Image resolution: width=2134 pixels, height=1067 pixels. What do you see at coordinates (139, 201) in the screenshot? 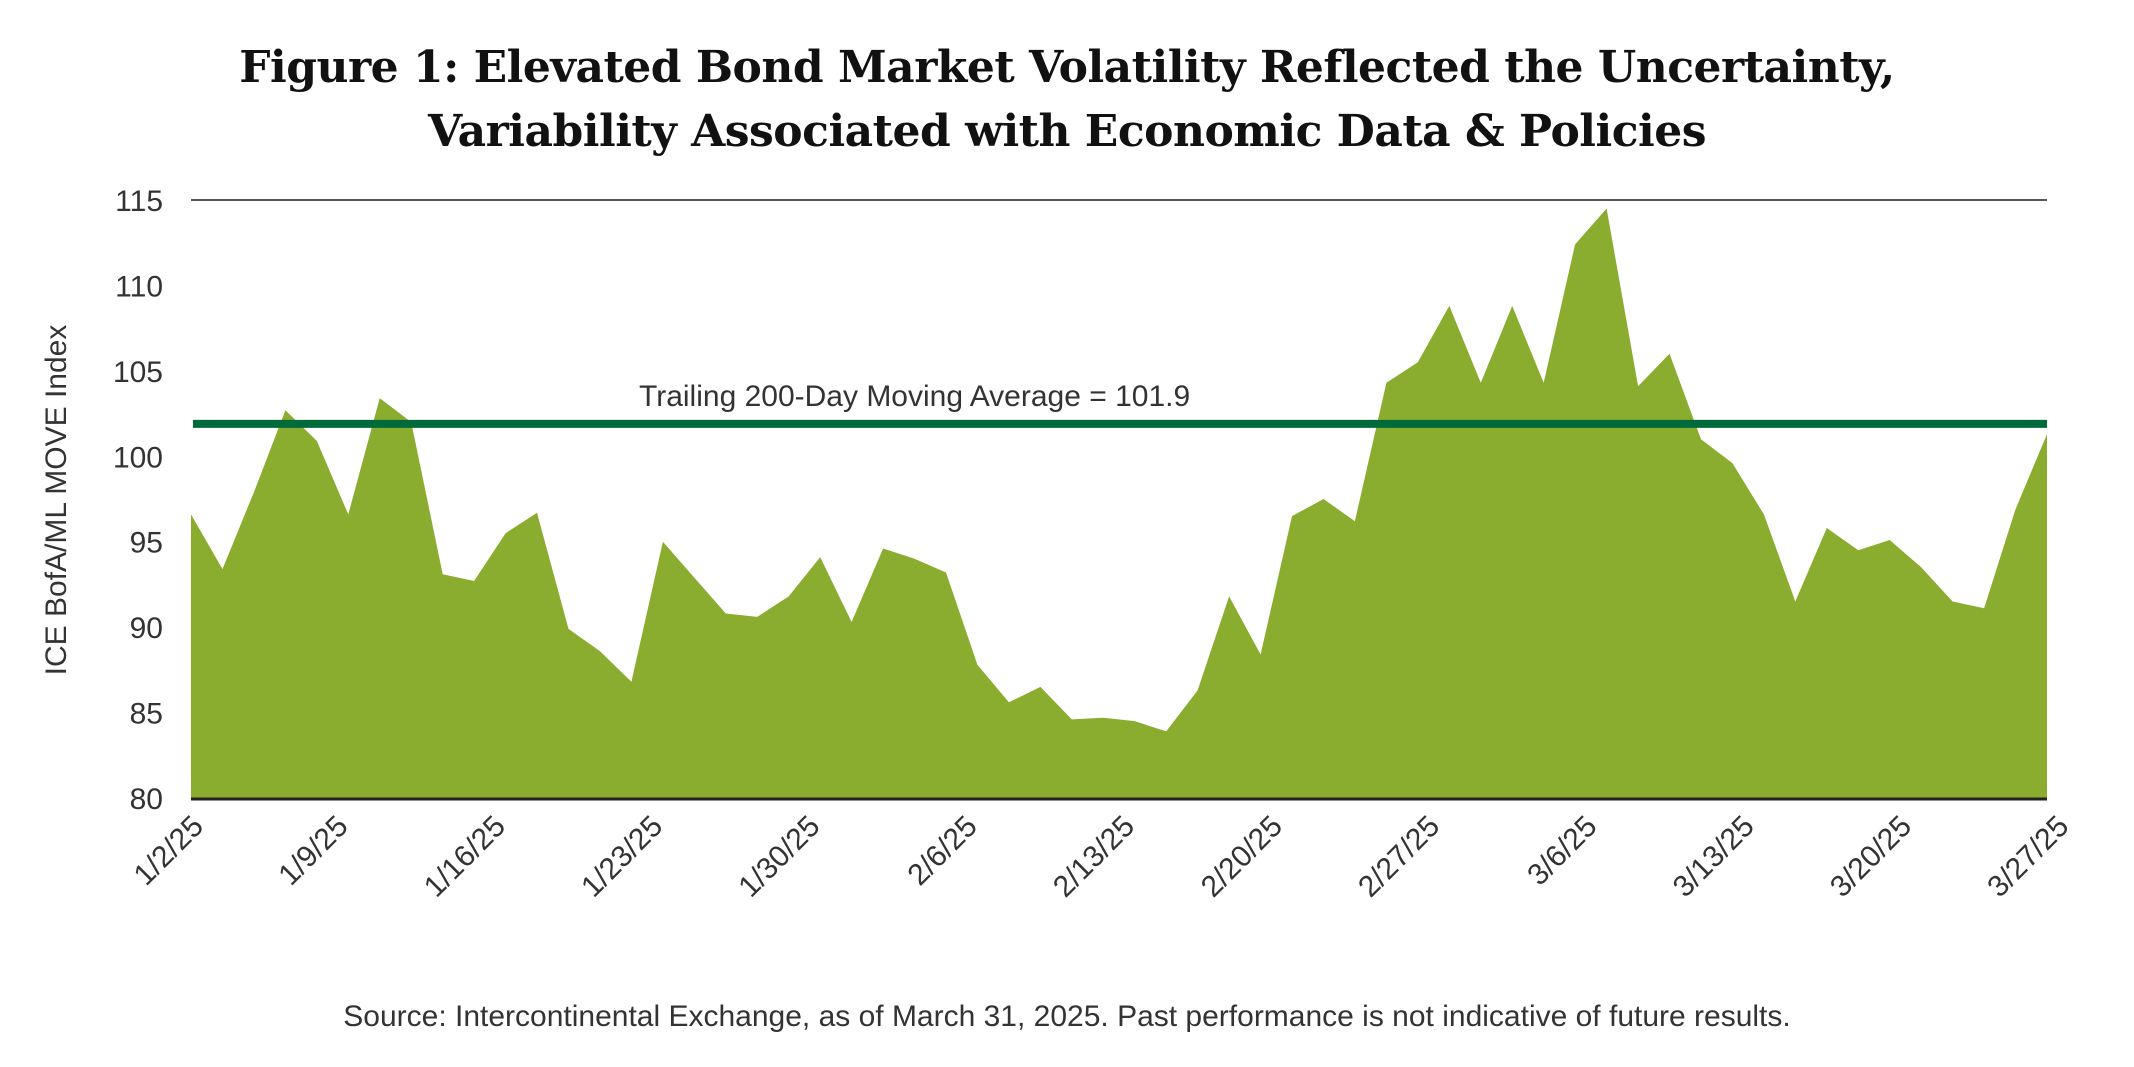
I see `y-tick-label: 115` at bounding box center [139, 201].